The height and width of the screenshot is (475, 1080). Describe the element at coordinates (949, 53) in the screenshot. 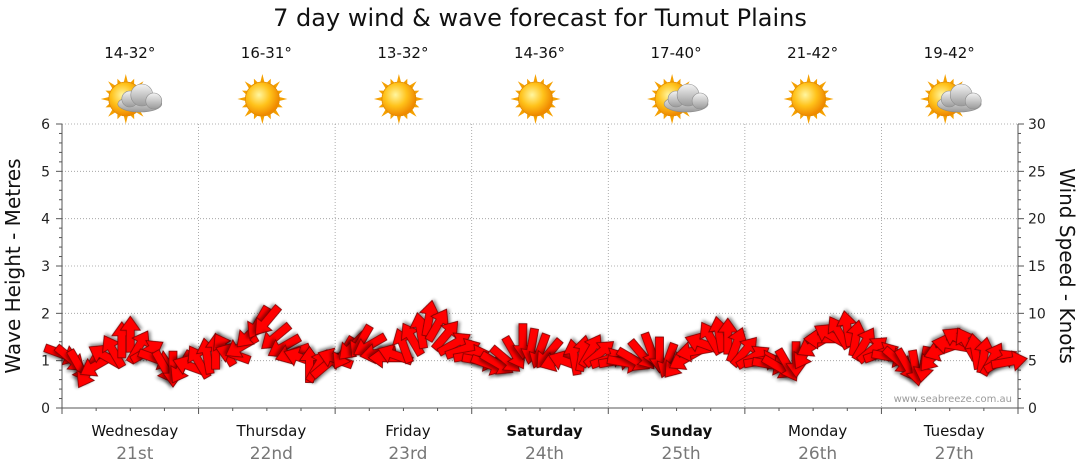

I see `day-temp-range: 19-42°` at that location.